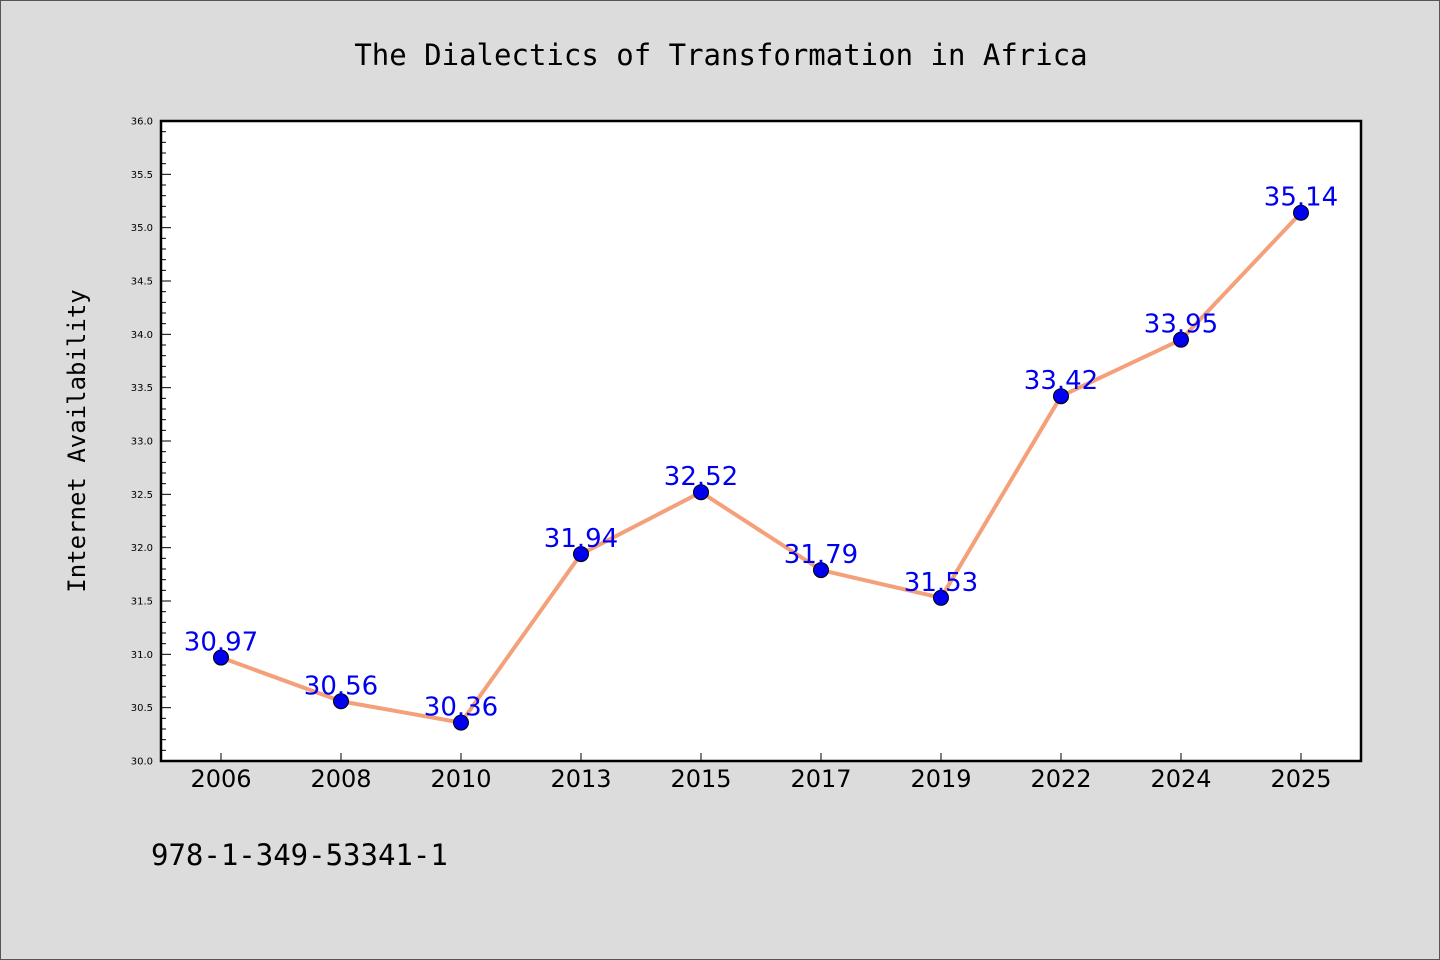  Describe the element at coordinates (1300, 779) in the screenshot. I see `x-tick-label: 2025` at that location.